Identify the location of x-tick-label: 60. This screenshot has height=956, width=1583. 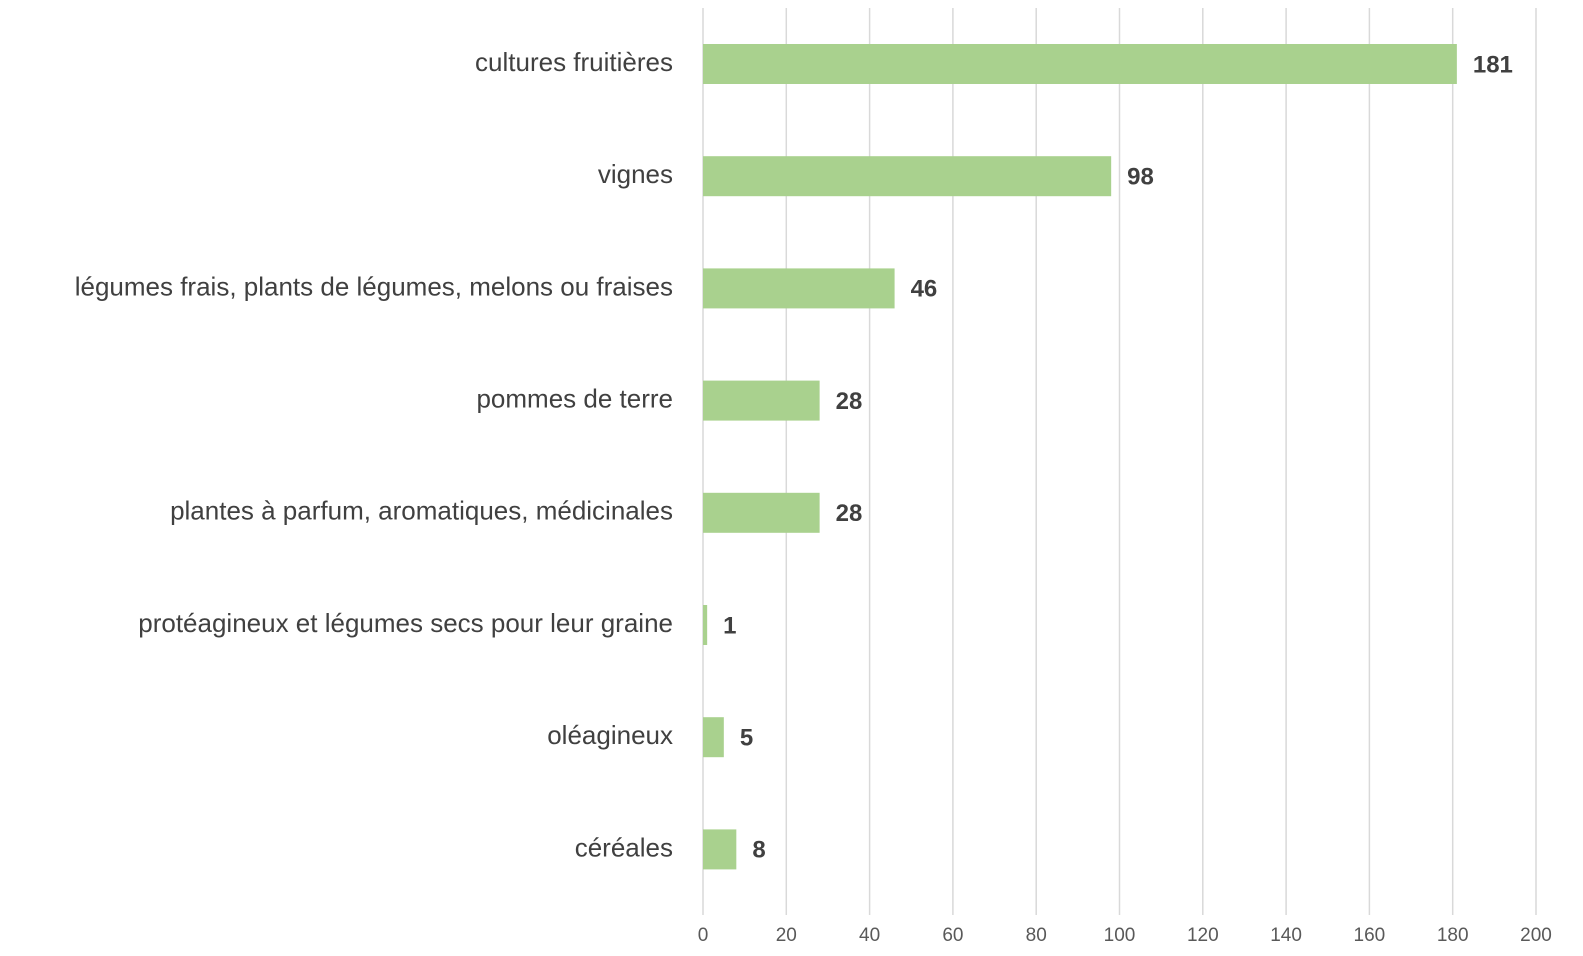
(952, 935).